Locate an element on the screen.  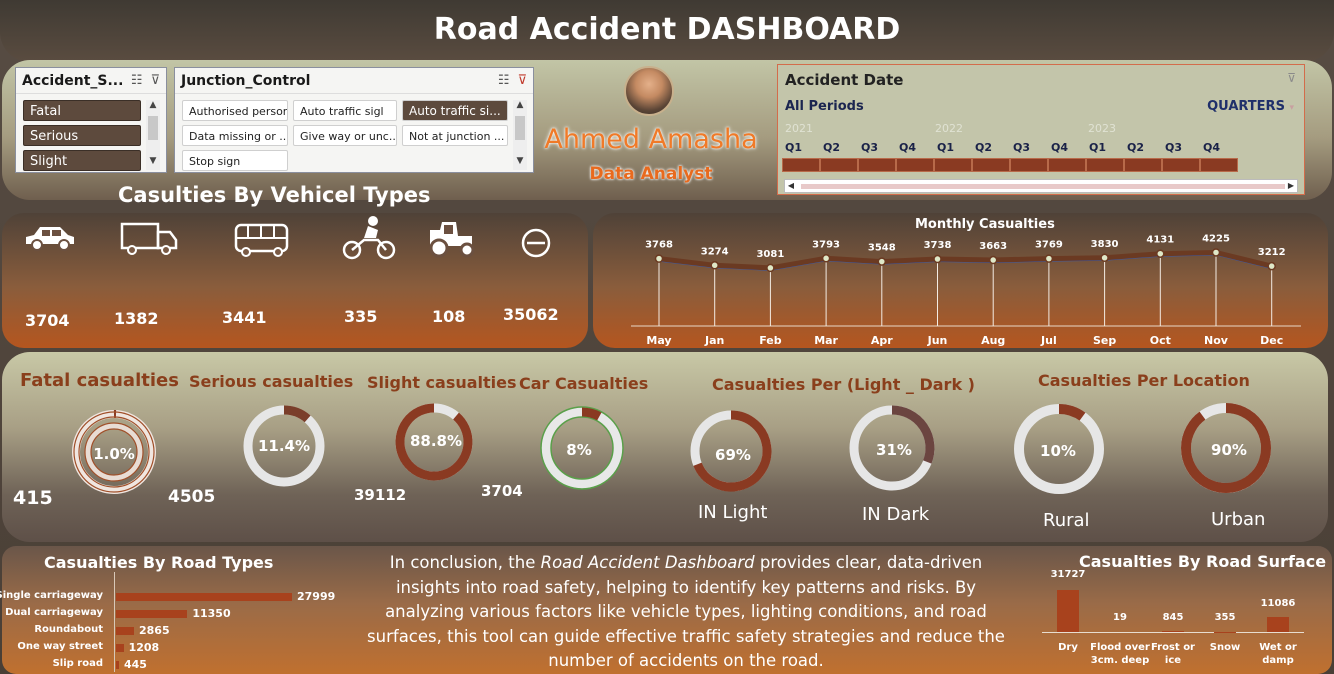
timeline-scrollbar: ◀ ▶ is located at coordinates (1041, 186).